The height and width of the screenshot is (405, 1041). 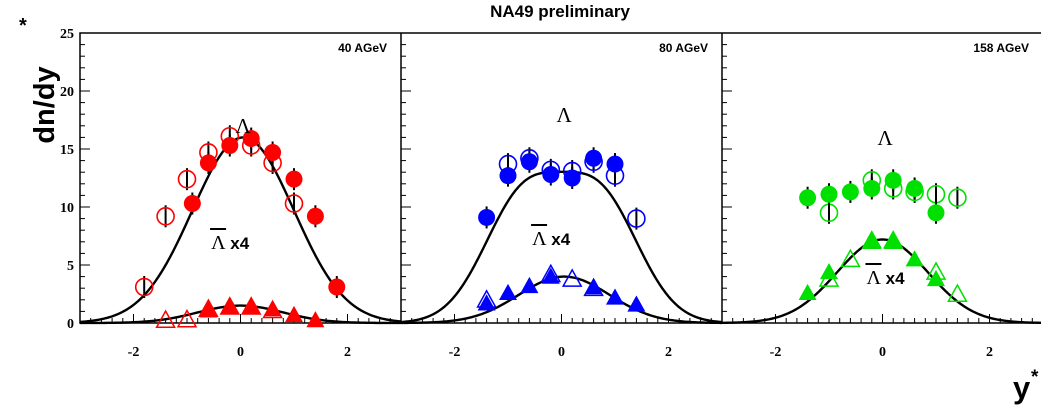 I want to click on x-axis-label: y, so click(x=1022, y=387).